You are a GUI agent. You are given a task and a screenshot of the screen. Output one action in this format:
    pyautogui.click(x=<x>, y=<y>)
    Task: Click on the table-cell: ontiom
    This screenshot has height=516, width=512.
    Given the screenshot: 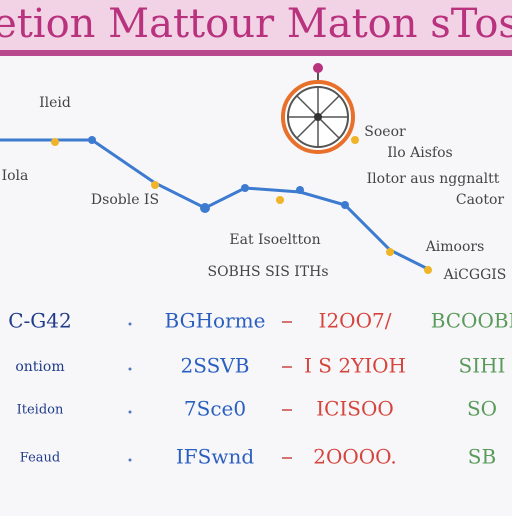 What is the action you would take?
    pyautogui.click(x=39, y=367)
    